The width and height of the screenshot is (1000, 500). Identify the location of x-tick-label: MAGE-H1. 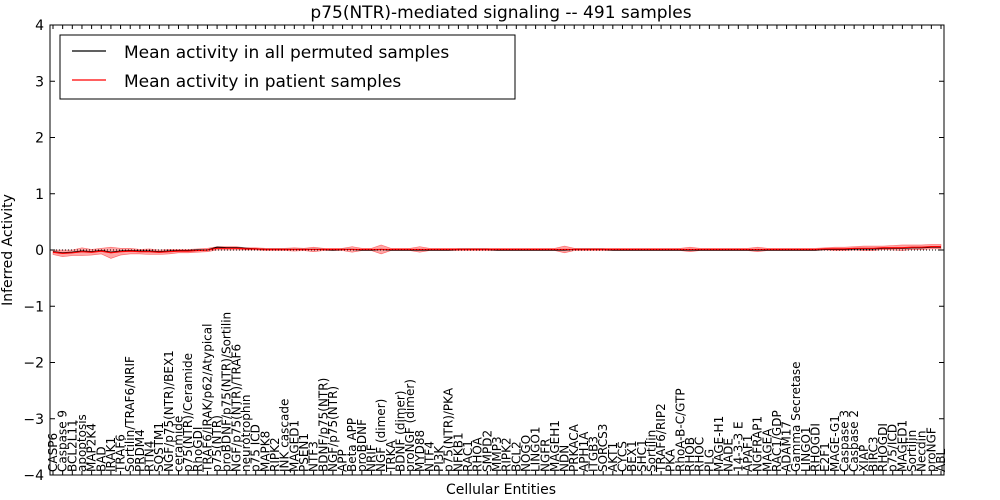
(719, 444).